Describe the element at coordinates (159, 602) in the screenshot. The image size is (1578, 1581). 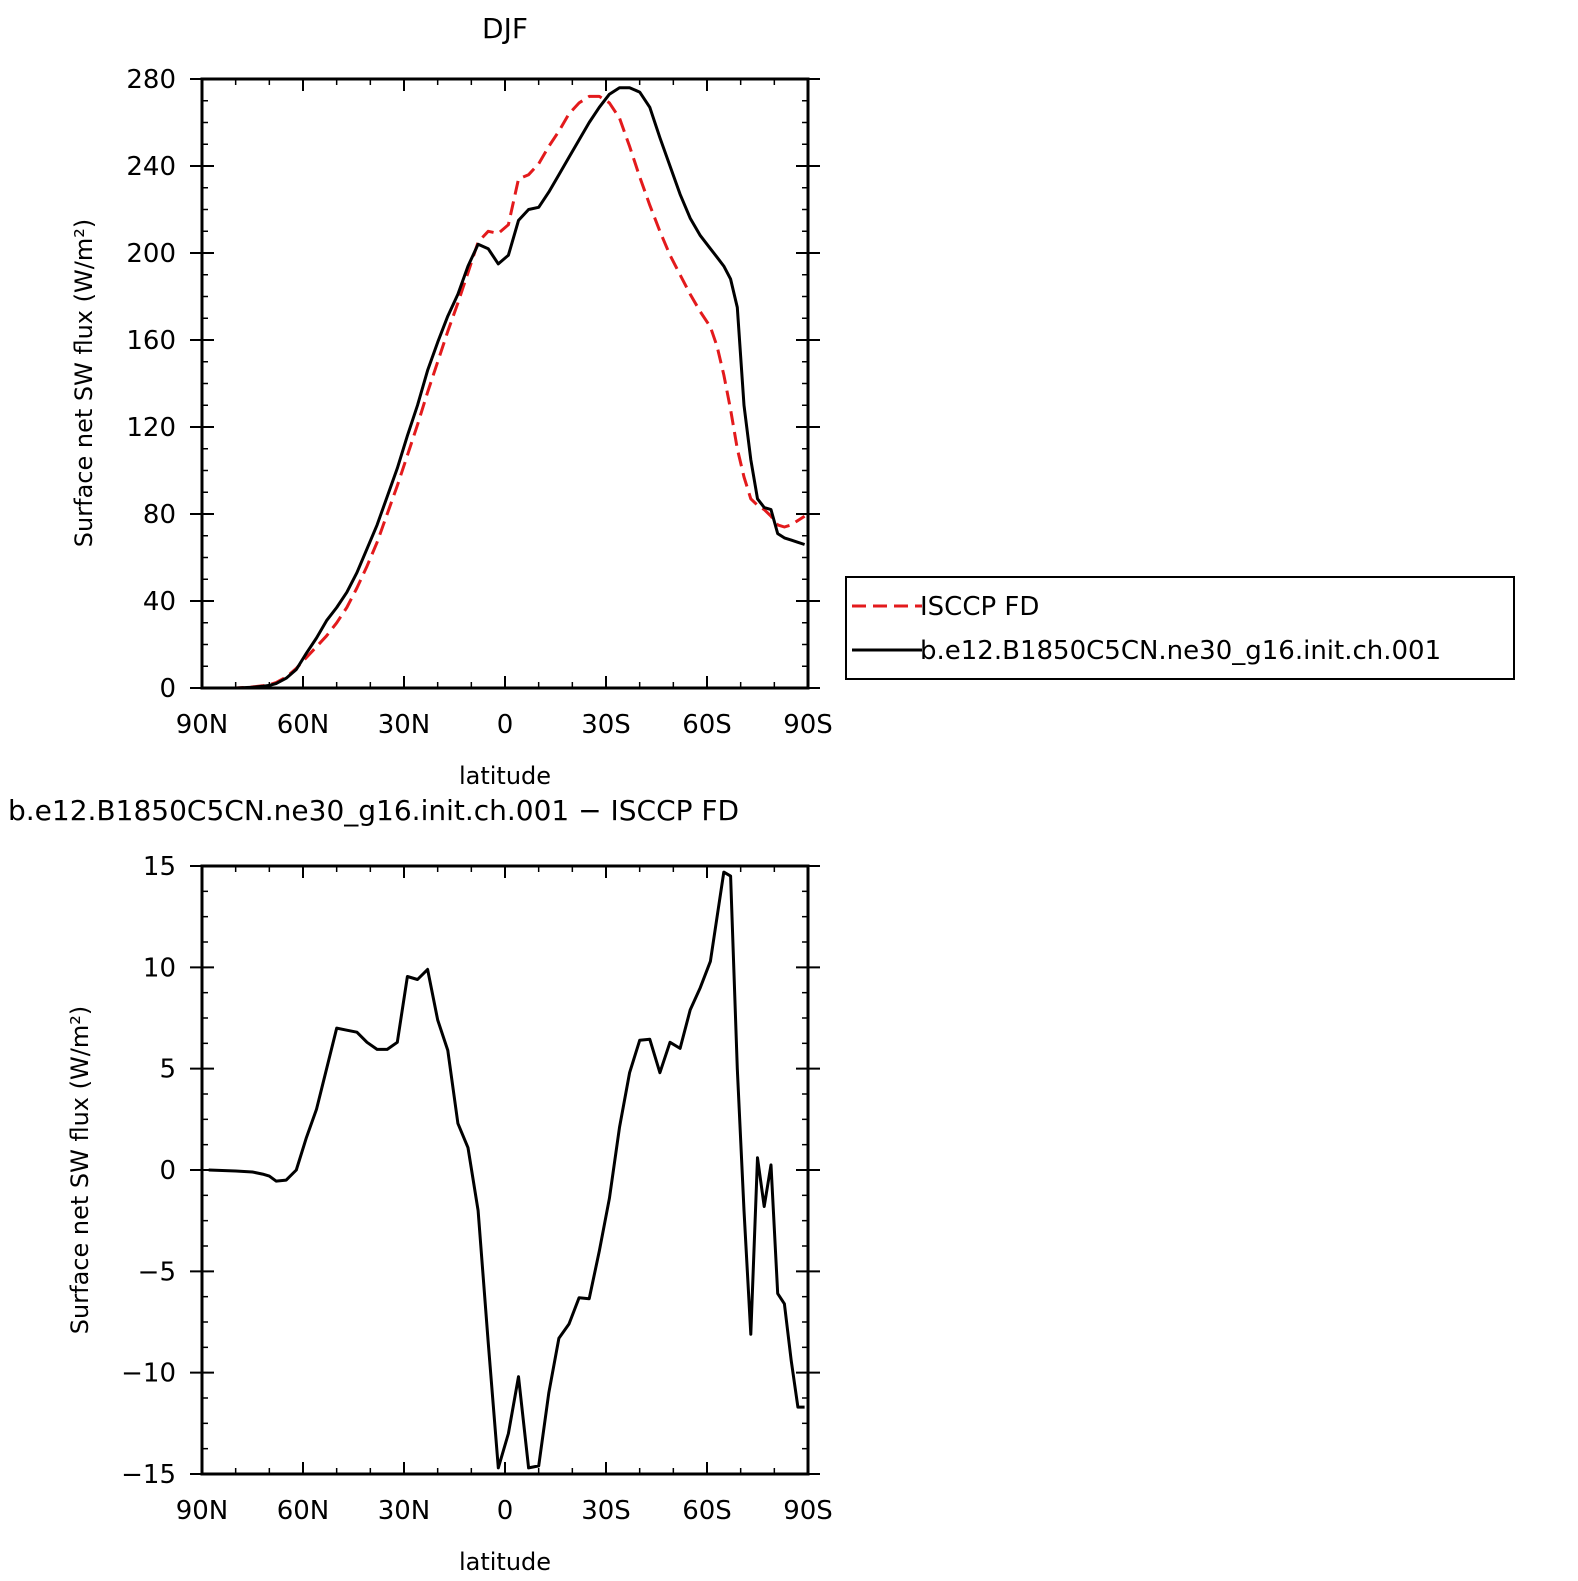
I see `top-y-tick-label: 40` at that location.